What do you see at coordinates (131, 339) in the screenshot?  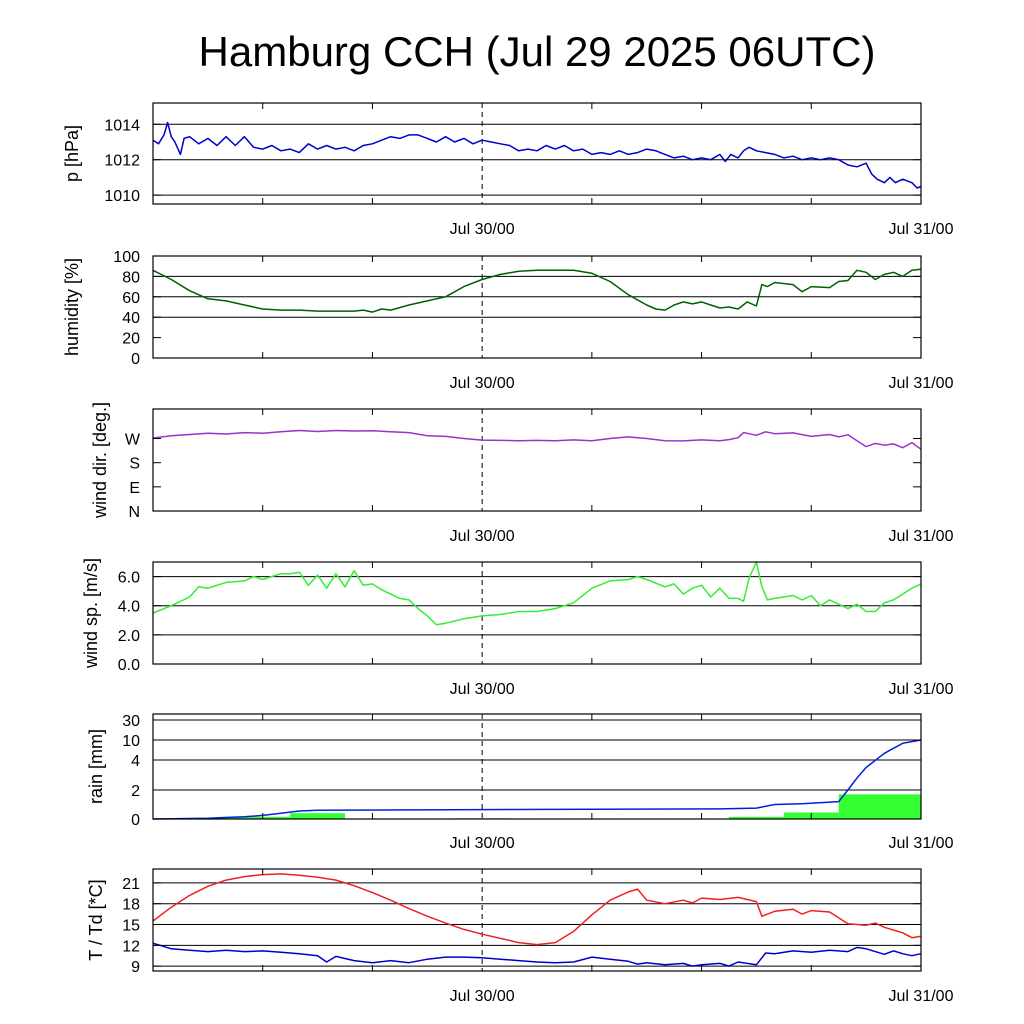 I see `y-tick-label: 20` at bounding box center [131, 339].